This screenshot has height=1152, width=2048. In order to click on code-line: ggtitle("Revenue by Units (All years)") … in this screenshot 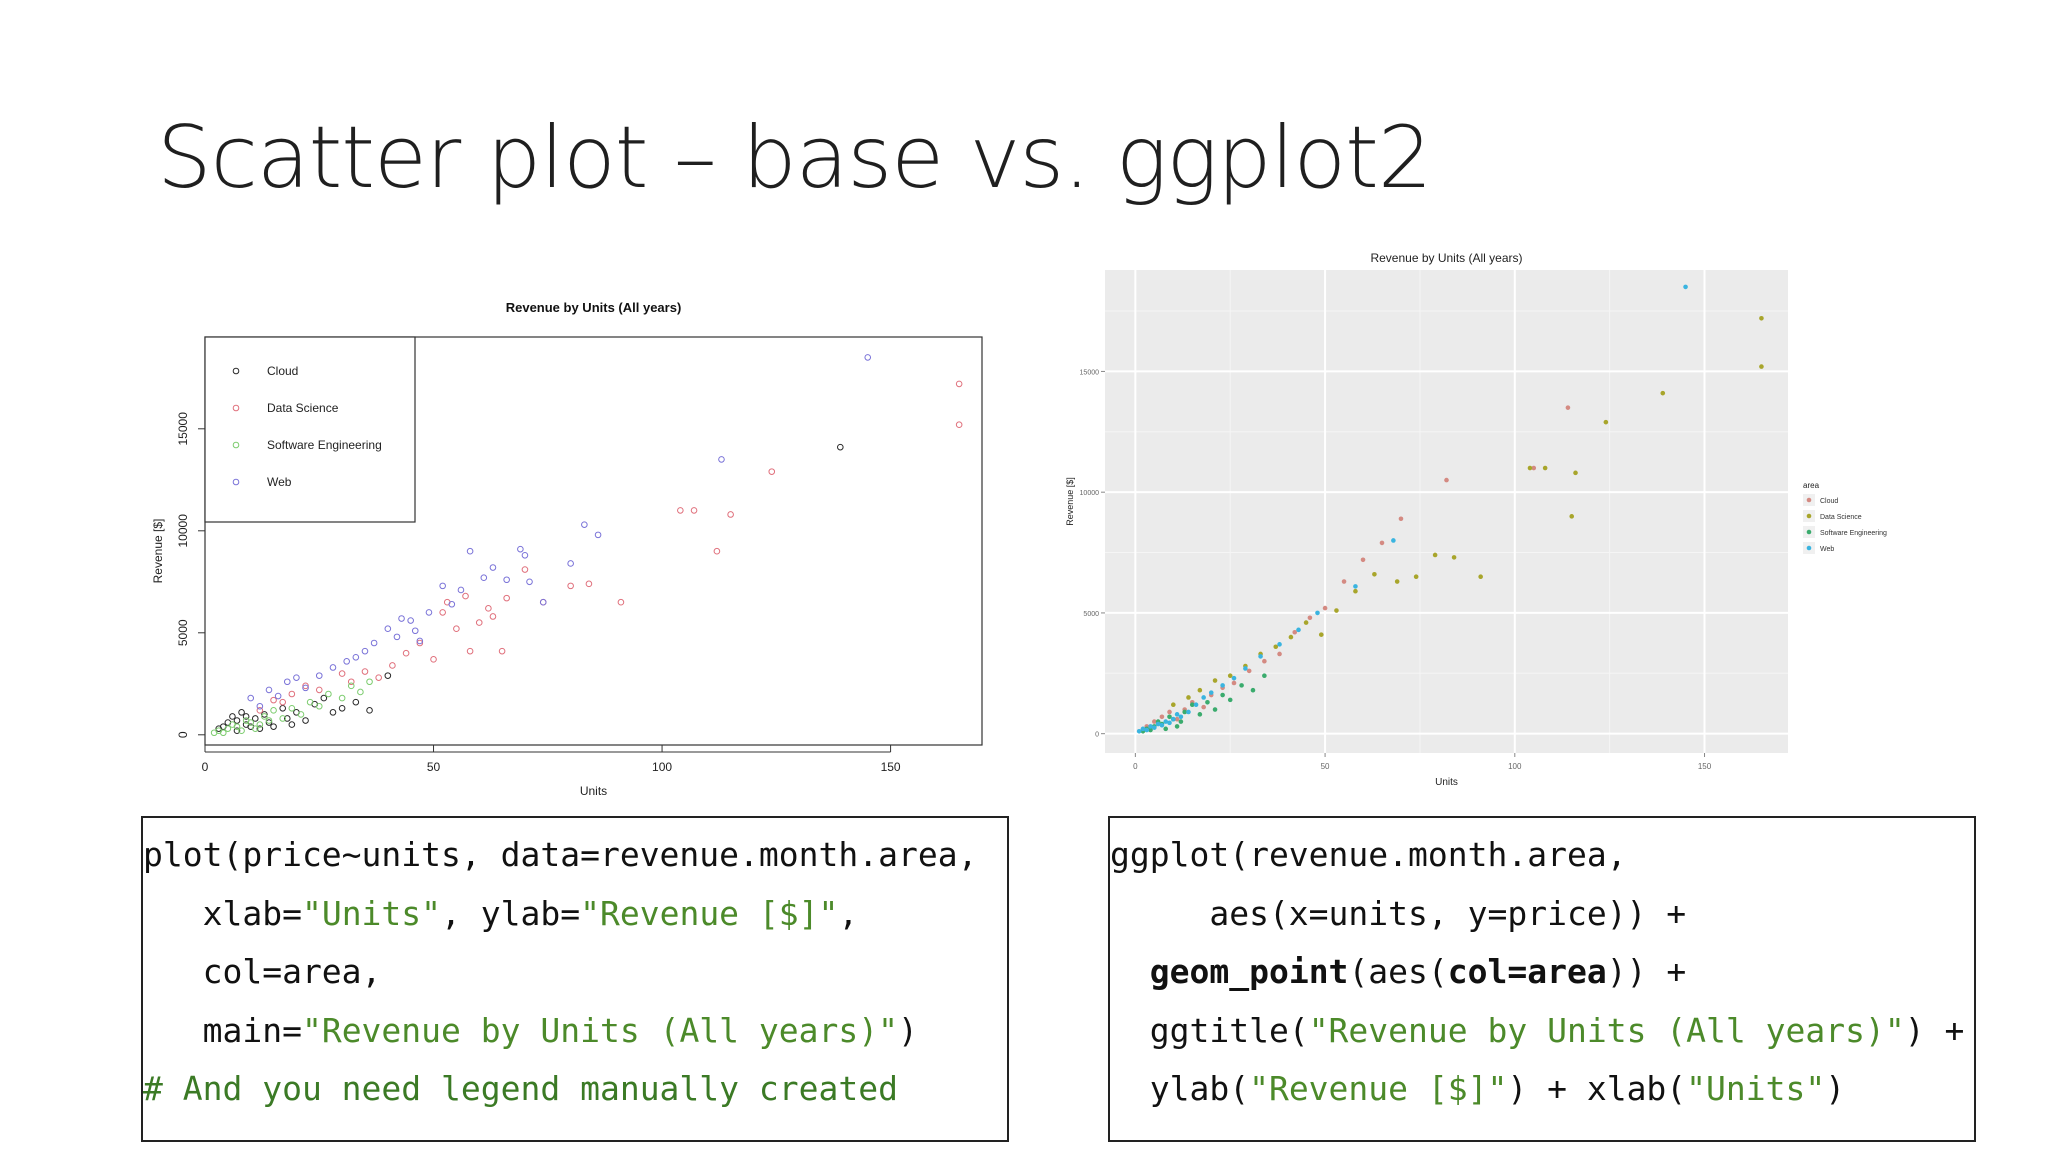, I will do `click(1542, 1031)`.